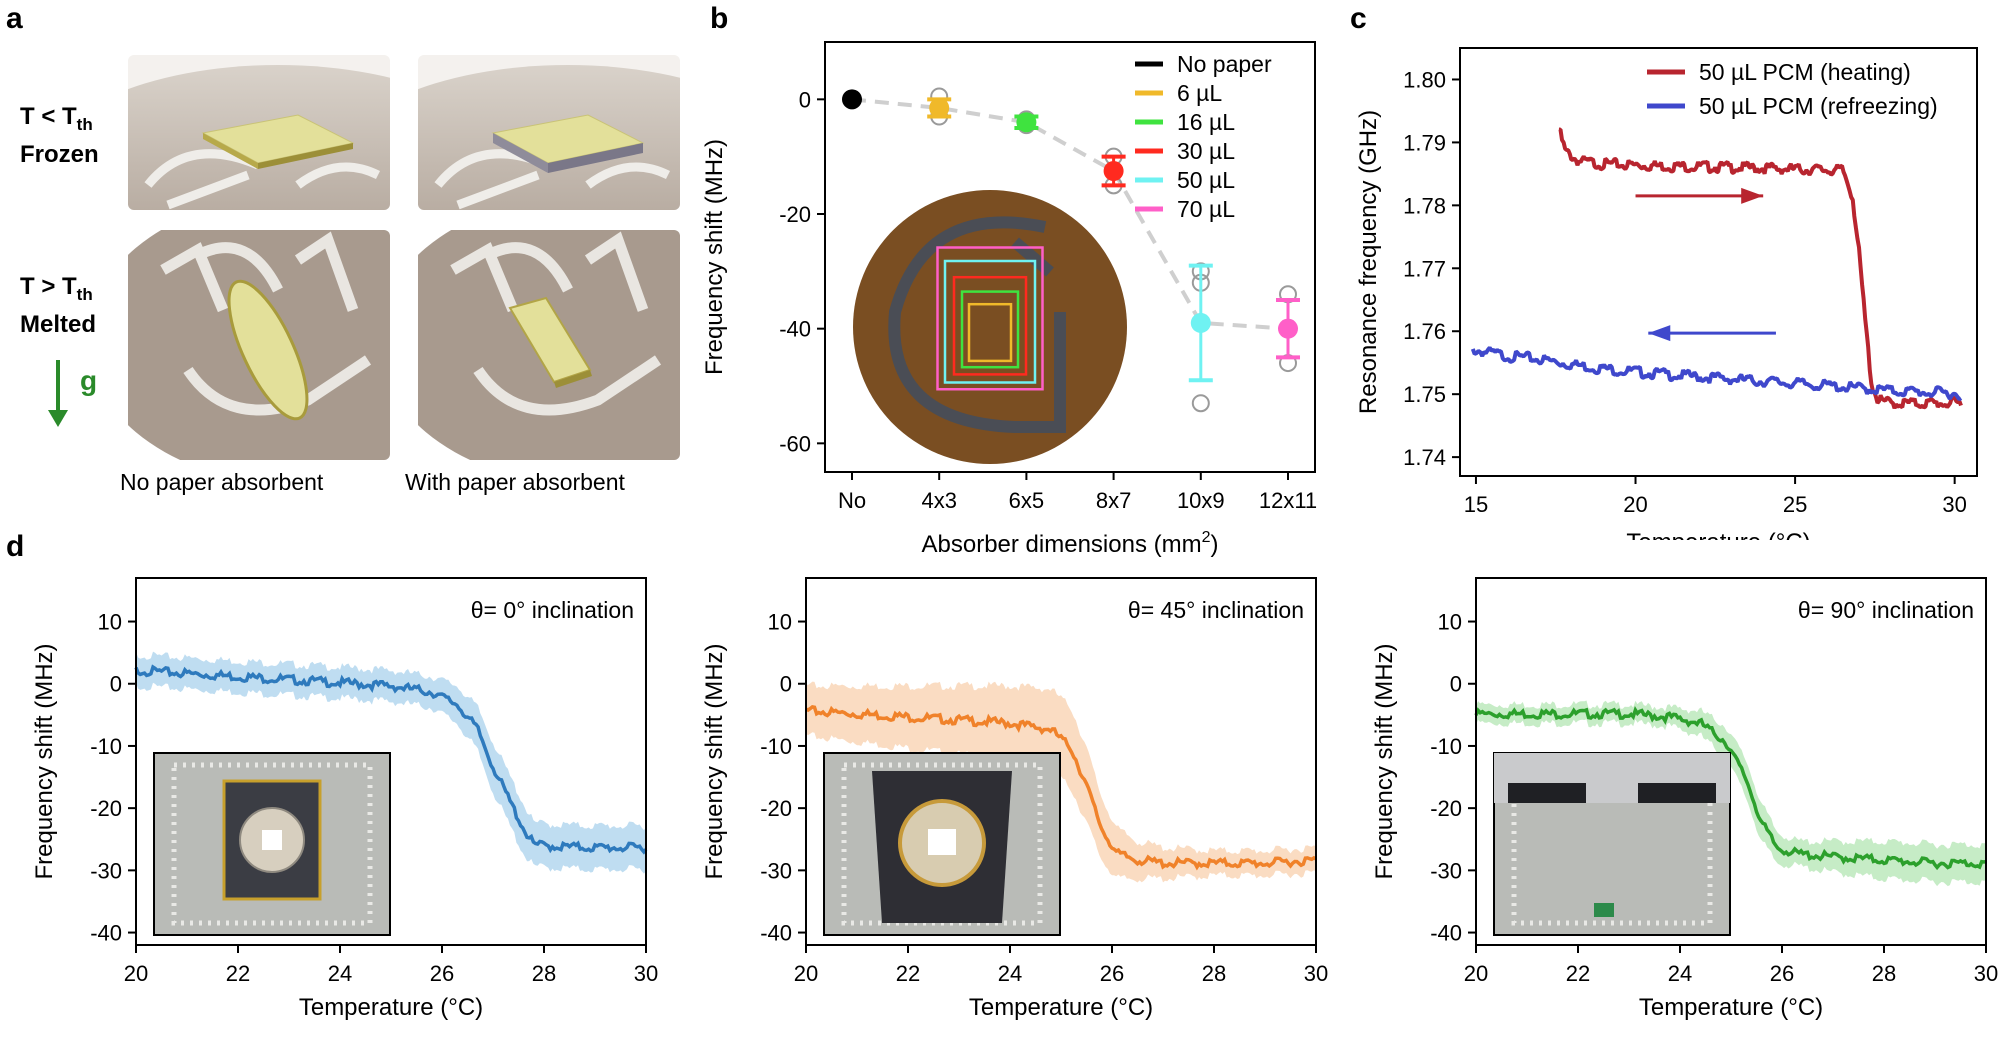 This screenshot has height=1037, width=2000. Describe the element at coordinates (1424, 394) in the screenshot. I see `y-tick-label-c: 1.75` at that location.